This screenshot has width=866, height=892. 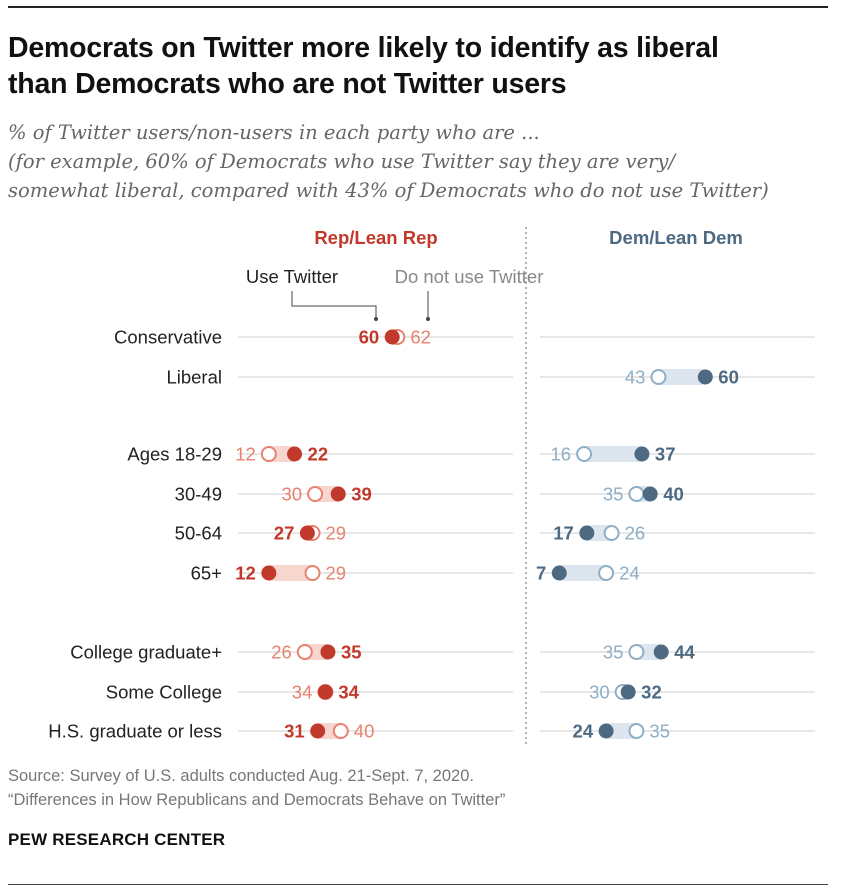 I want to click on value-label-dem: 60, so click(x=728, y=377).